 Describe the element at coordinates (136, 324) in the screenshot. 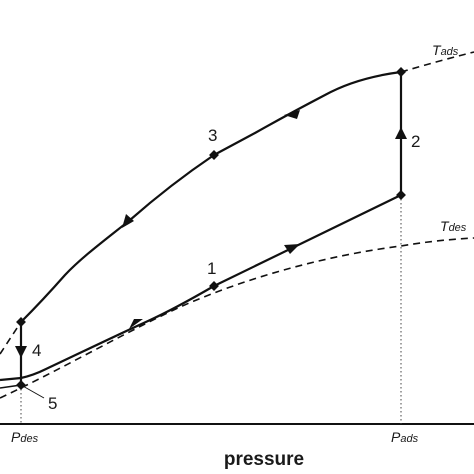

I see `step-1-arrow-lower` at that location.